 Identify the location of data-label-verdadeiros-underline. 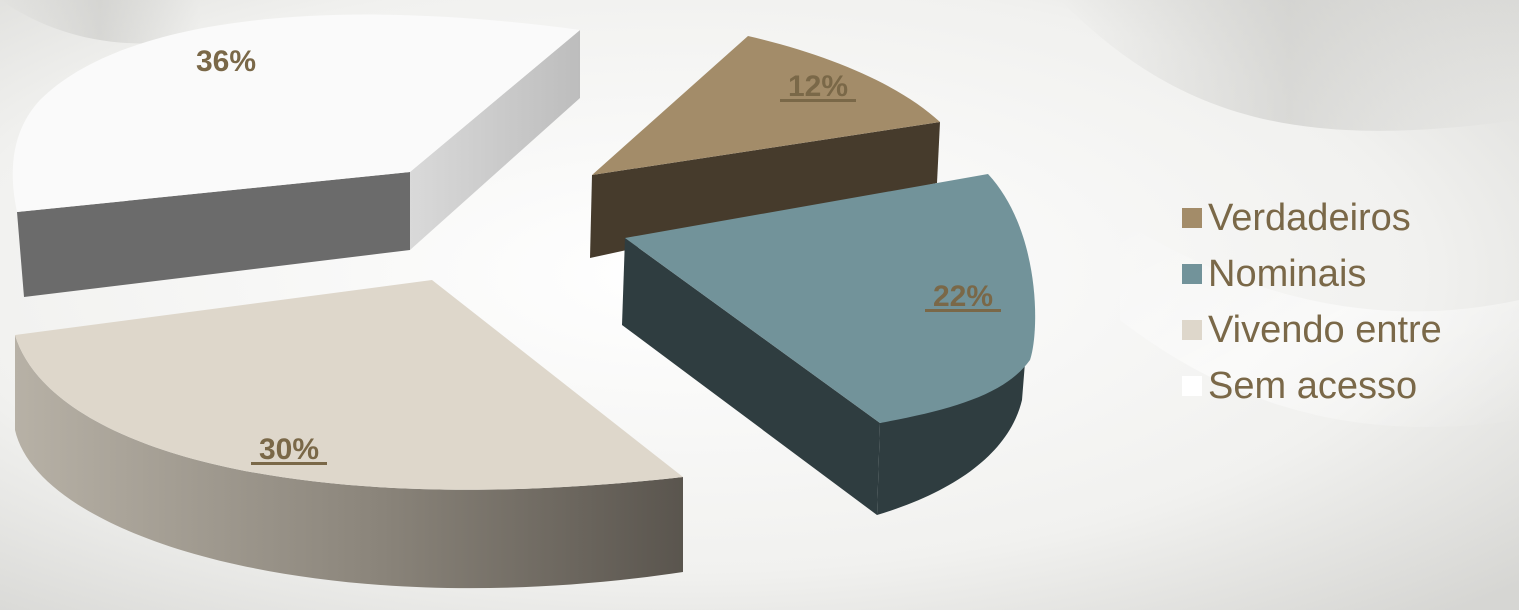
(818, 100).